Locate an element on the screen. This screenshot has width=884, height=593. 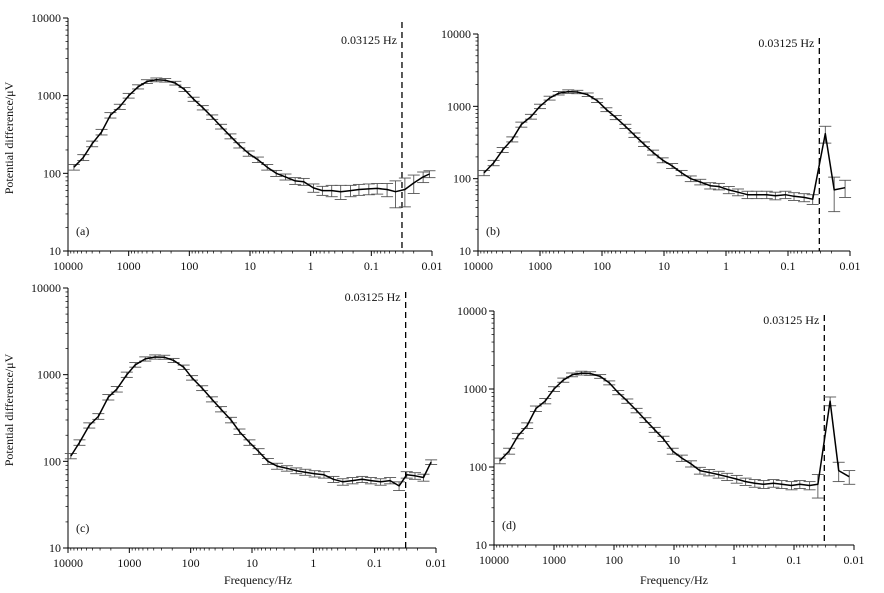
ylabel-top: Potential difference/μV is located at coordinates (9, 137).